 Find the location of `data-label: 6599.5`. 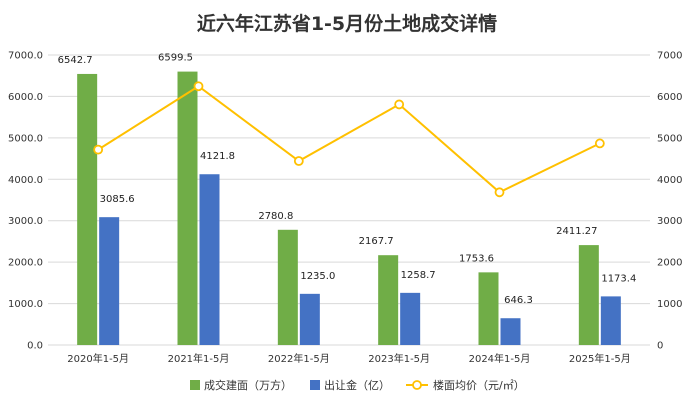

data-label: 6599.5 is located at coordinates (175, 58).